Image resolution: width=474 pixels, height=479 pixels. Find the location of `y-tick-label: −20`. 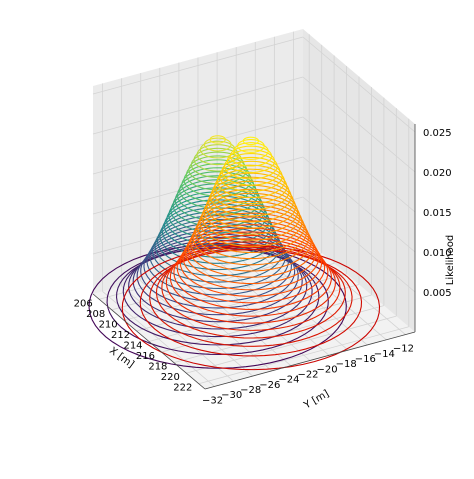

y-tick-label: −20 is located at coordinates (327, 369).